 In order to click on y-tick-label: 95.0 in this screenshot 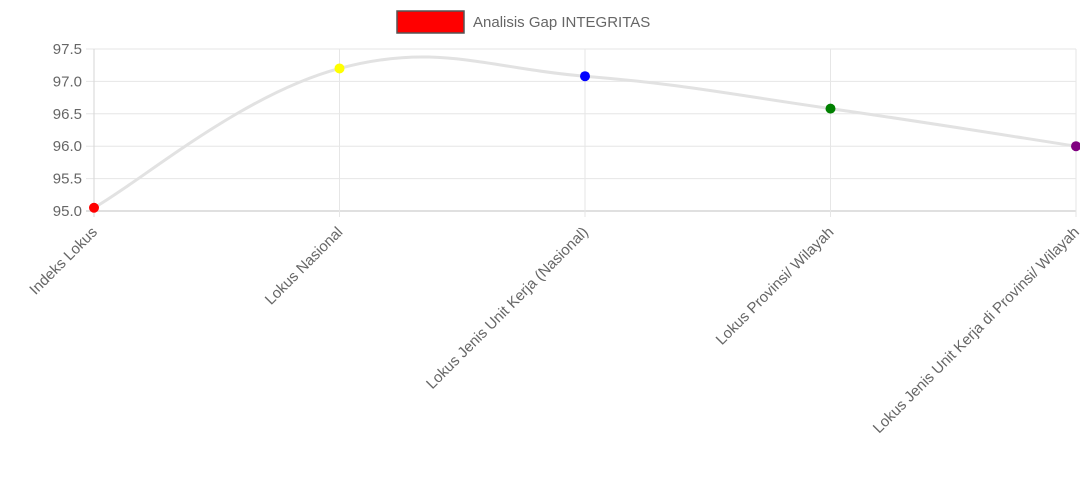, I will do `click(67, 211)`.